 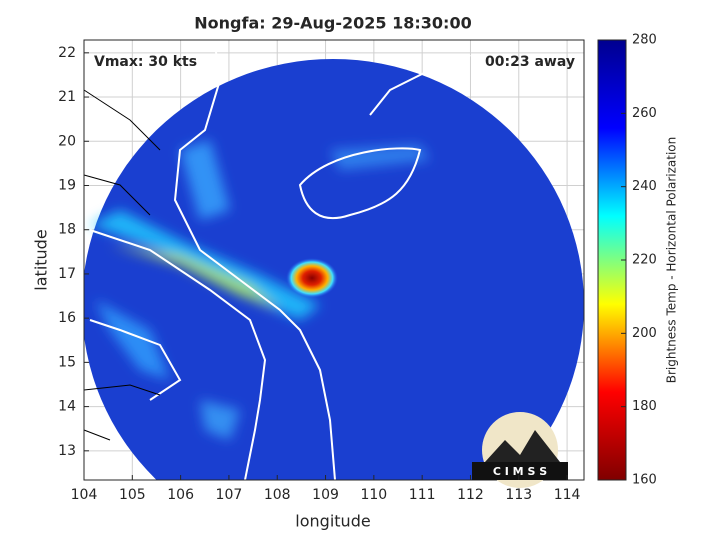 I want to click on colorbar-tick-label: 180, so click(x=644, y=406).